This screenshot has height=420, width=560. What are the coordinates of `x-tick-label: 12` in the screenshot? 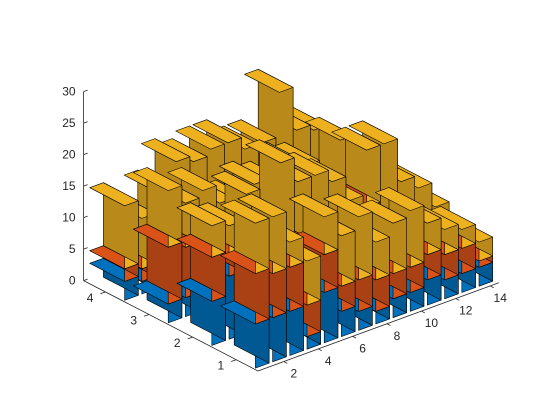 It's located at (466, 311).